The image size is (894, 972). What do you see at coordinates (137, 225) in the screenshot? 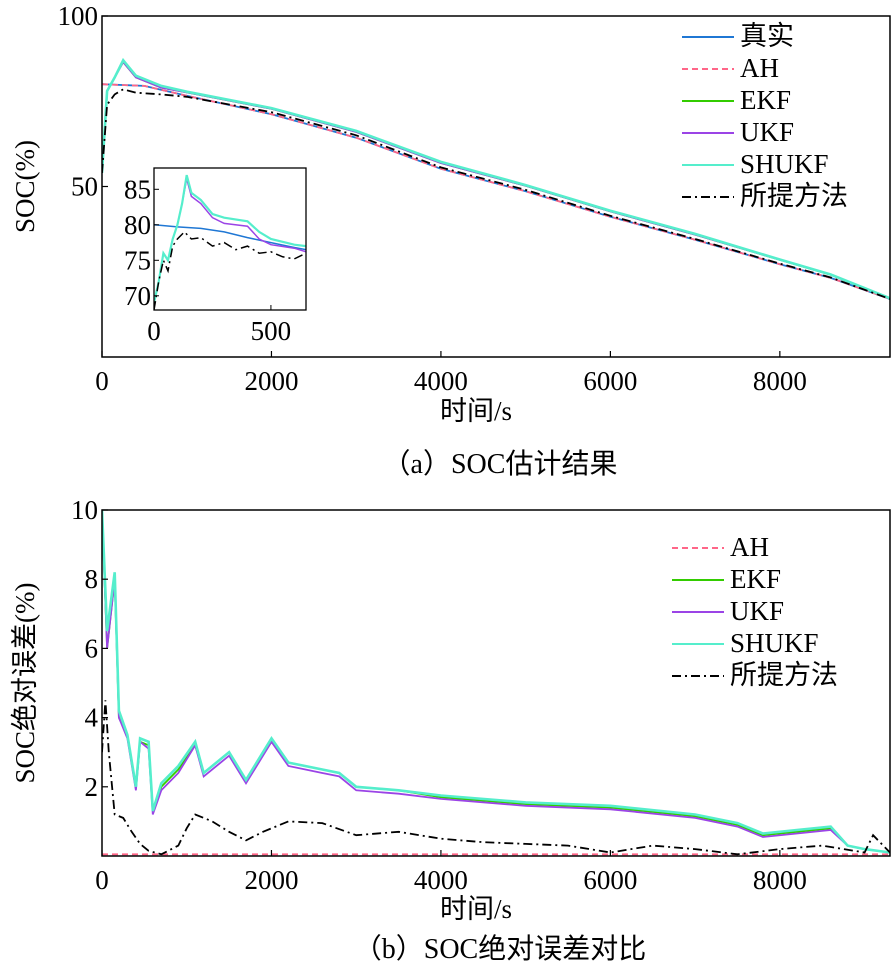
I see `inset-y-tick-label: 80` at bounding box center [137, 225].